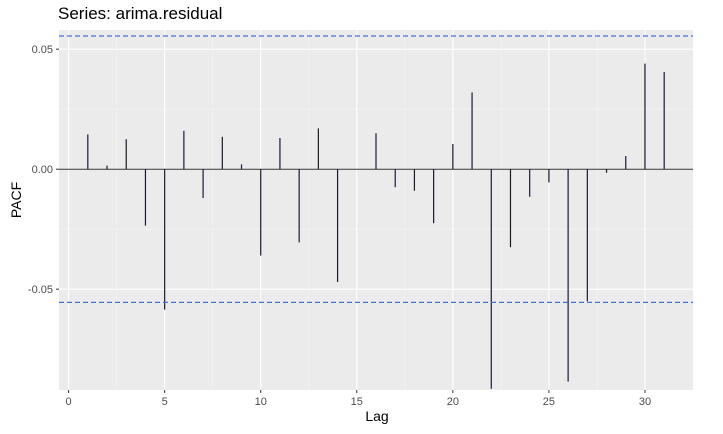 The width and height of the screenshot is (723, 434). What do you see at coordinates (376, 416) in the screenshot?
I see `x-axis-title: Lag` at bounding box center [376, 416].